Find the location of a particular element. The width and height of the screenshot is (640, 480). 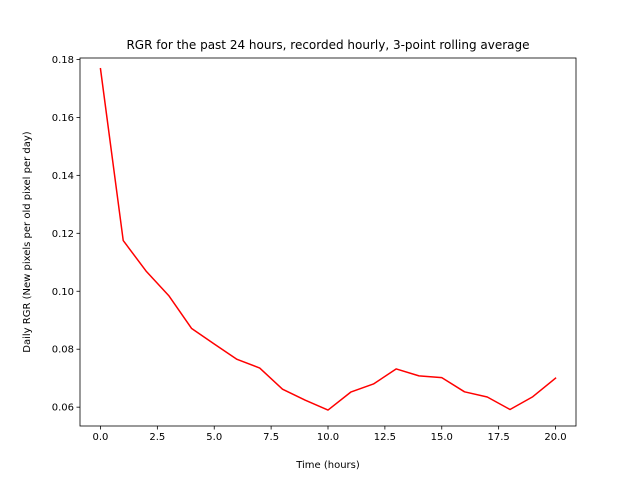

x-tick-label: 5.0 is located at coordinates (214, 437).